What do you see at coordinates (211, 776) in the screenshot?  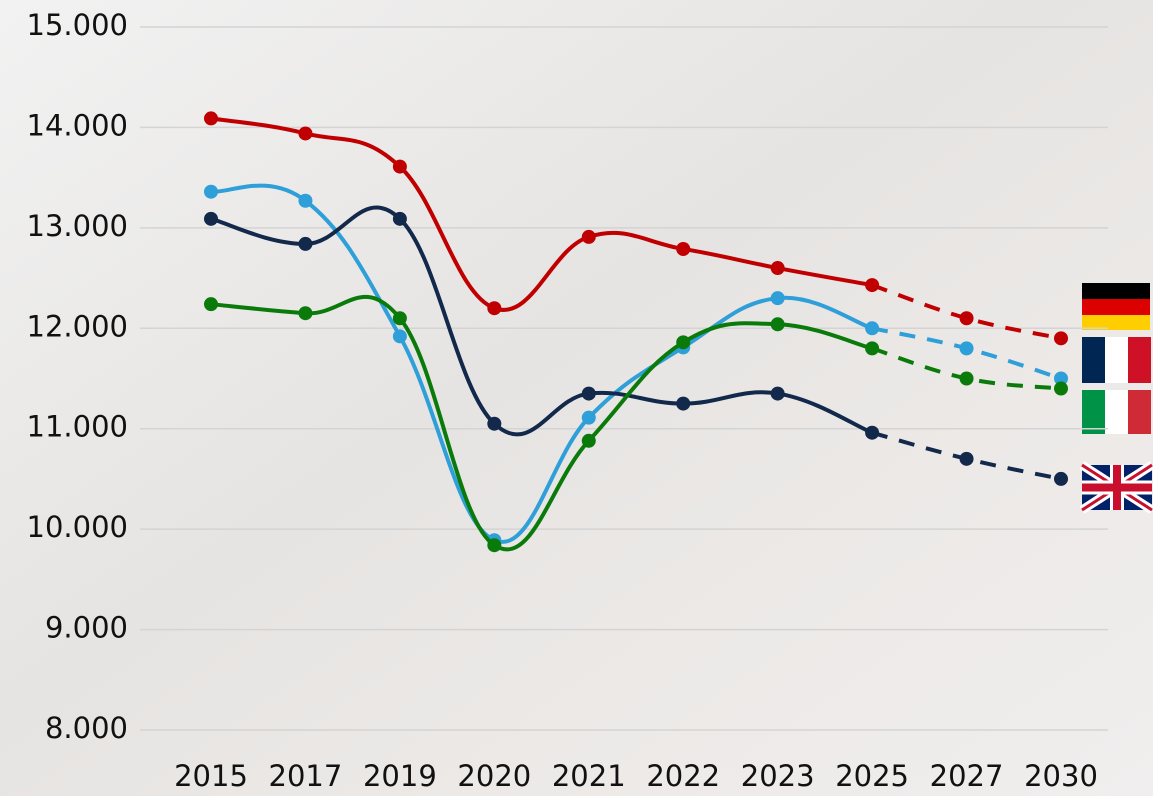 I see `x-tick-label: 2015` at bounding box center [211, 776].